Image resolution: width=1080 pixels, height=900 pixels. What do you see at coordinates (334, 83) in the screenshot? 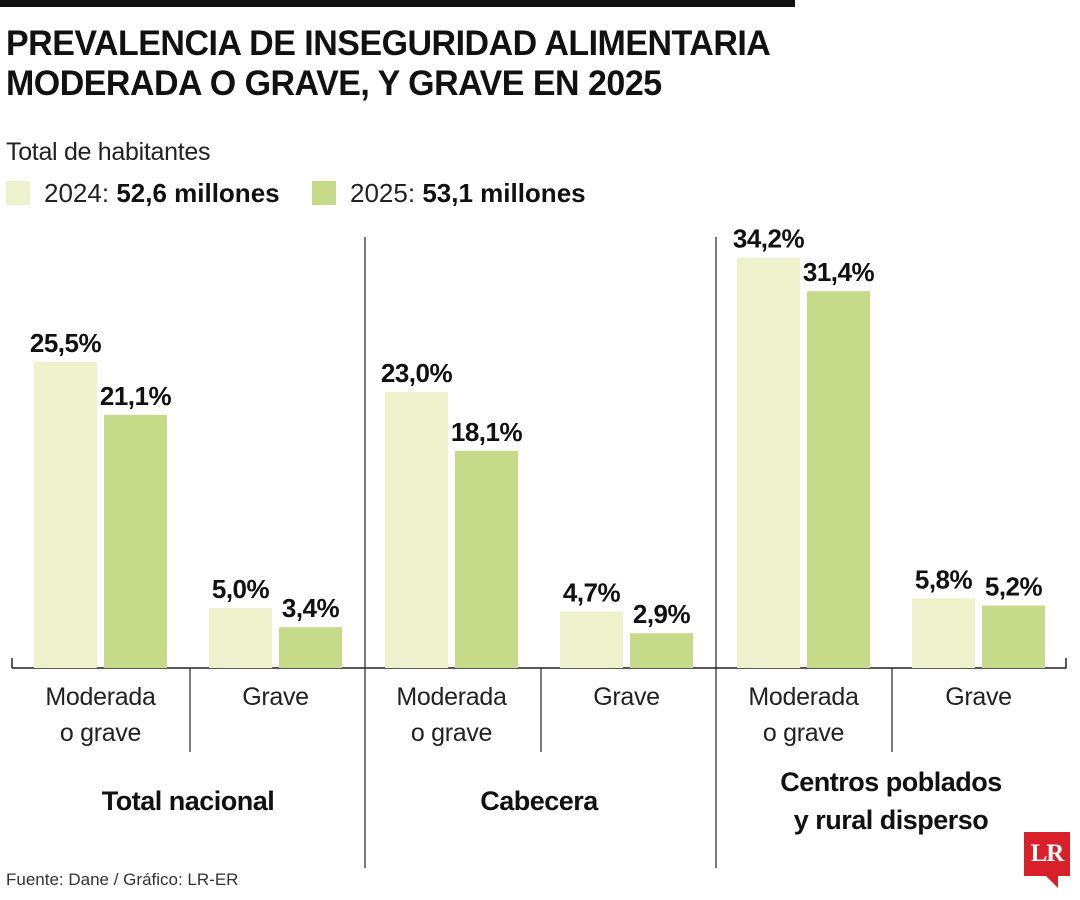
I see `chart-title-line-2: MODERADA O GRAVE, Y GRAVE EN 2025` at bounding box center [334, 83].